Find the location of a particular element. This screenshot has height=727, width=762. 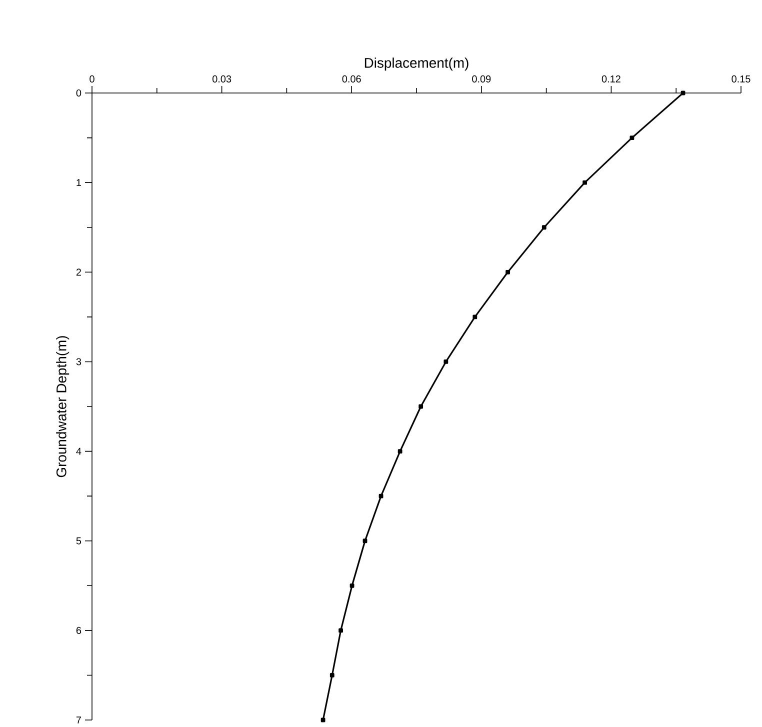

y-axis-title: Groundwater Depth(m) is located at coordinates (63, 407).